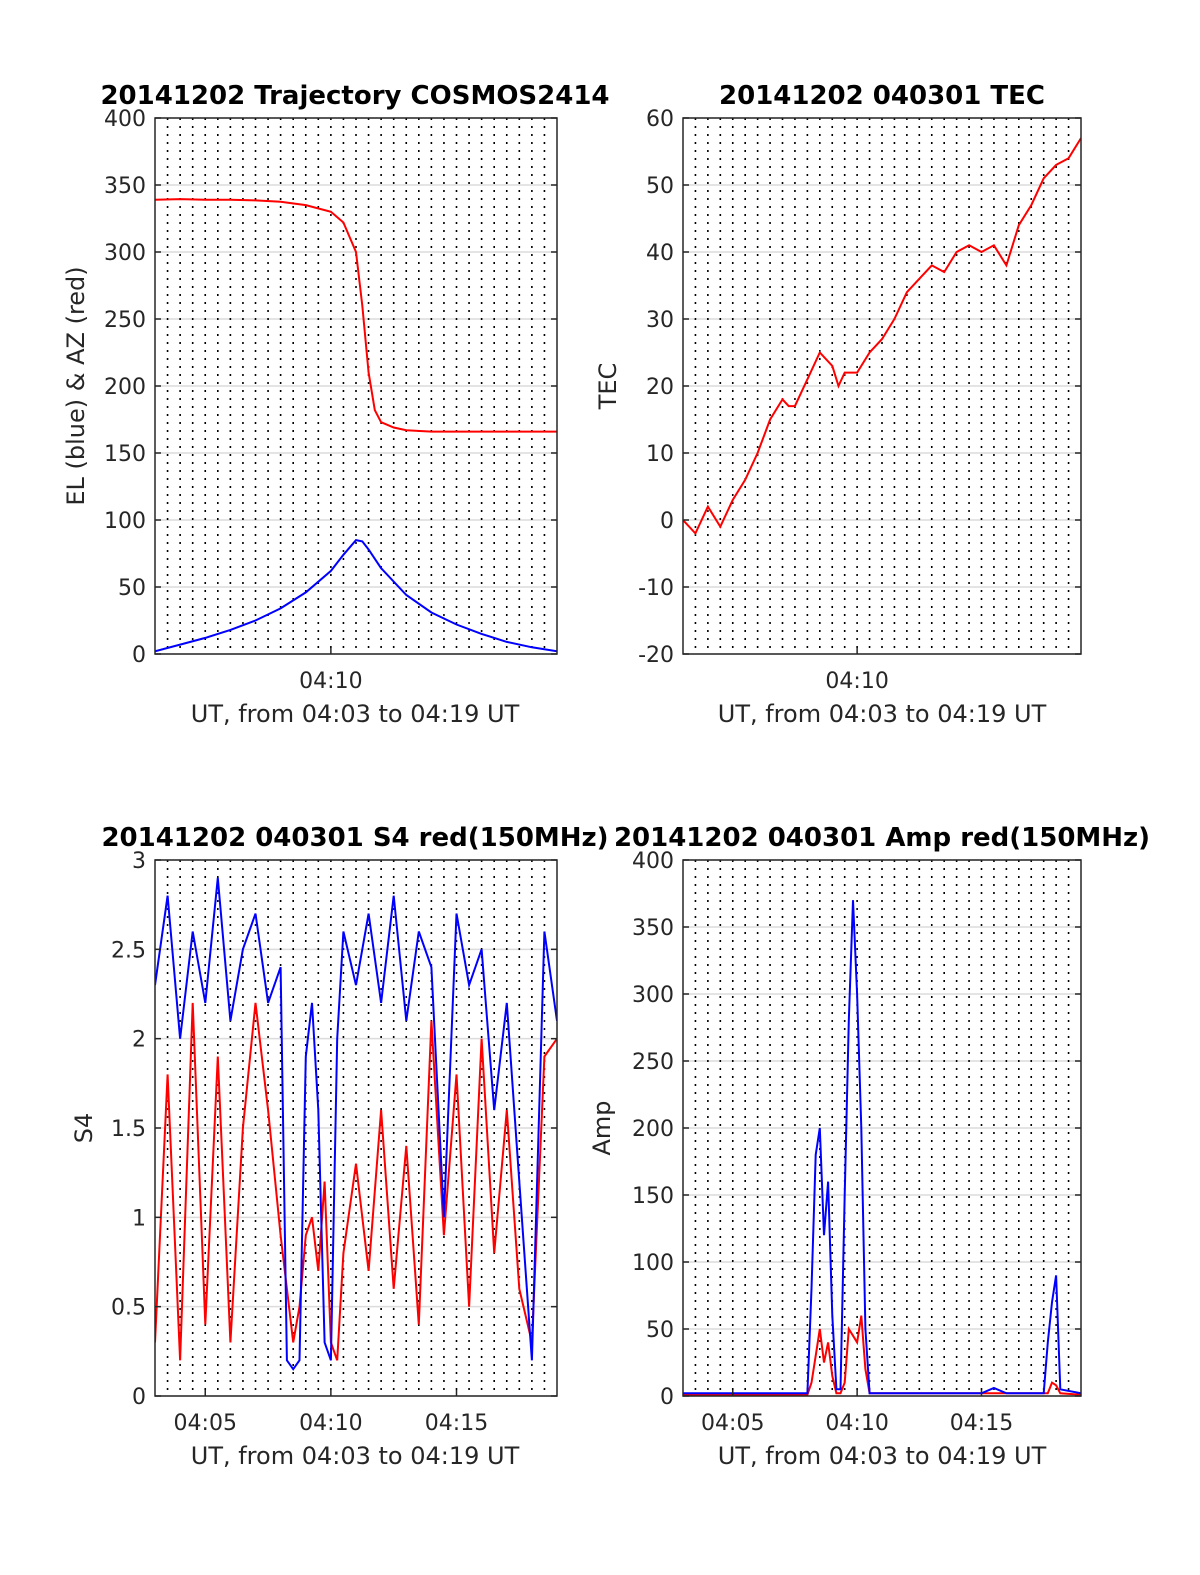 This screenshot has width=1200, height=1575. Describe the element at coordinates (354, 96) in the screenshot. I see `plot-title: 20141202 Trajectory COSMOS2414` at that location.